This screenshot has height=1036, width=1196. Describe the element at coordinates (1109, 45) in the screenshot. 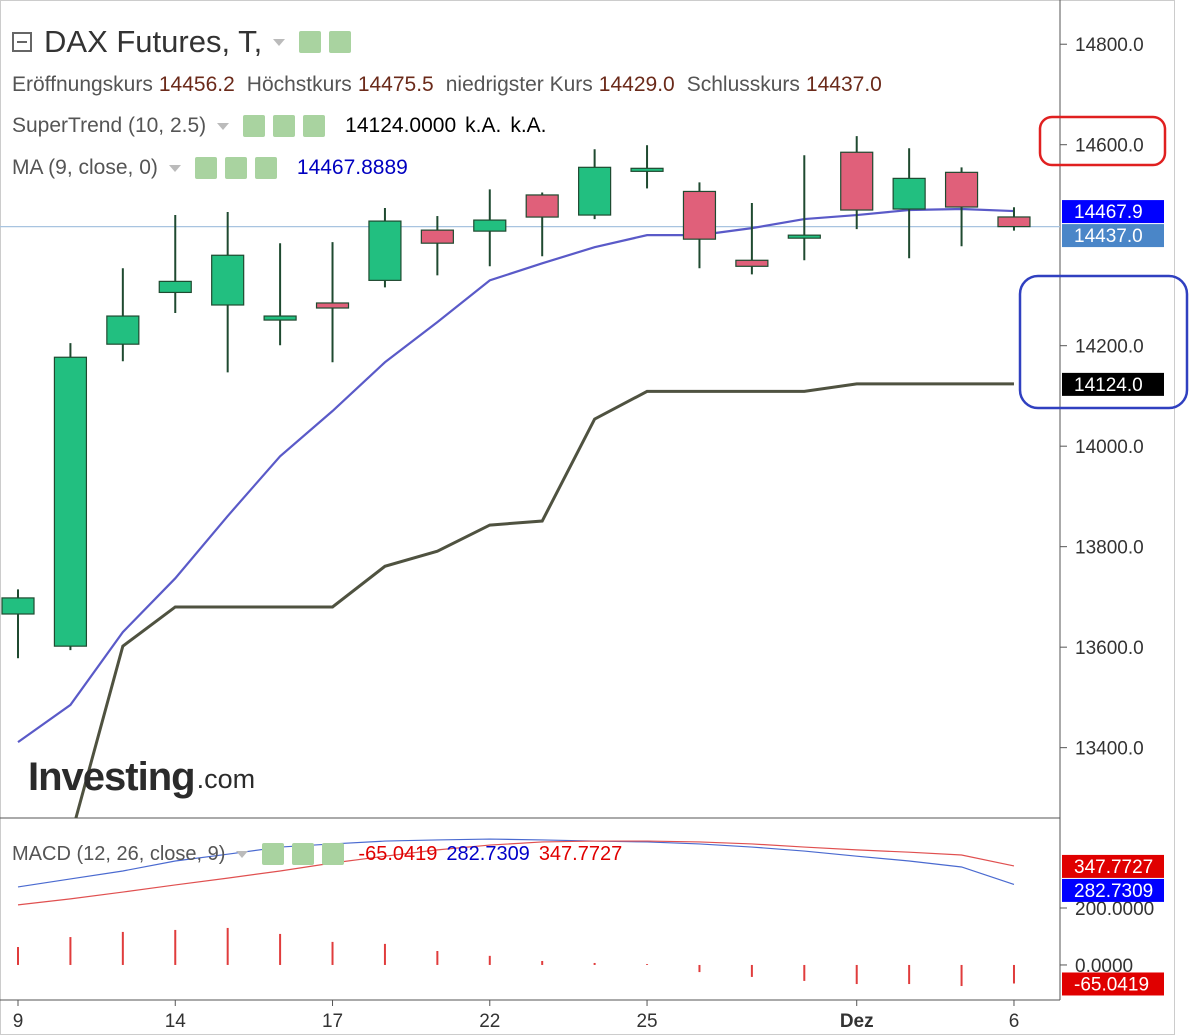

I see `y-tick-label: 14800.0` at that location.